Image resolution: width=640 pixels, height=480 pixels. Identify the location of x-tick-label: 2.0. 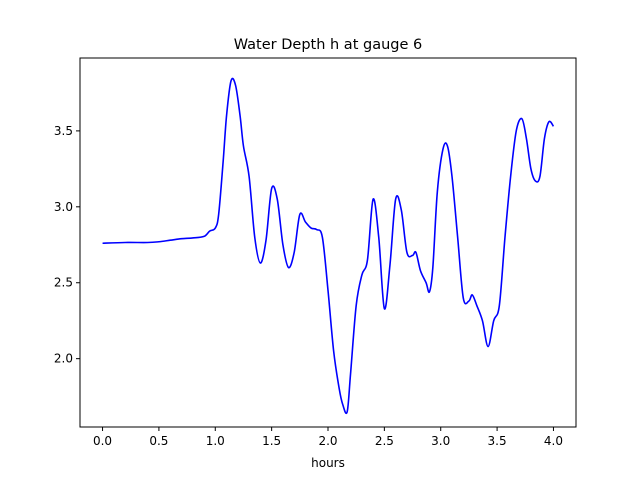
(327, 441).